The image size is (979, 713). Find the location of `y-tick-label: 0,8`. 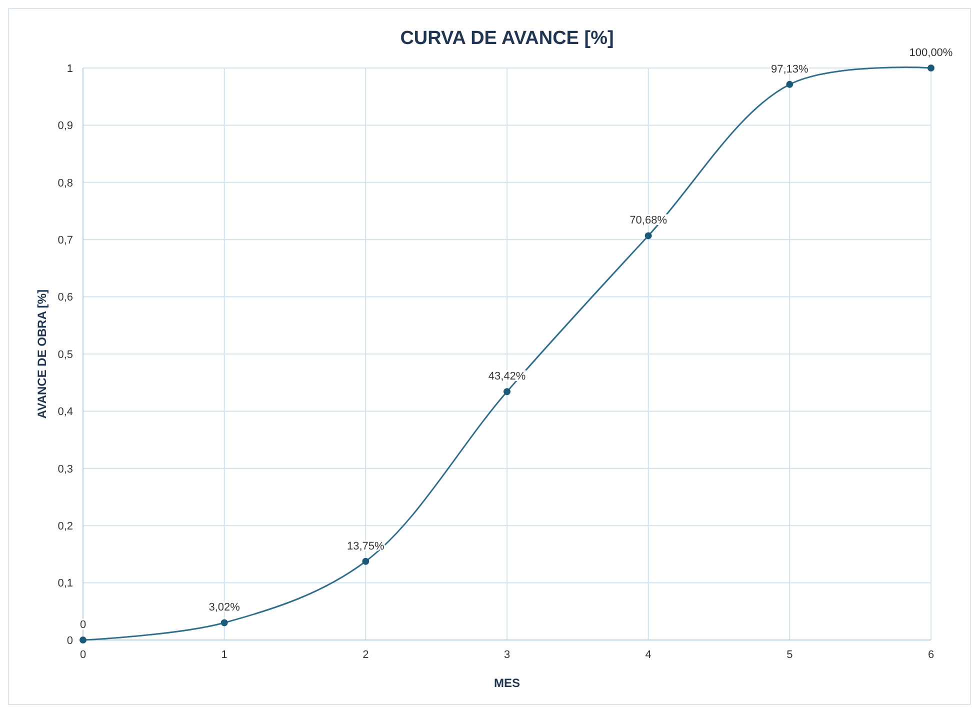

y-tick-label: 0,8 is located at coordinates (65, 183).